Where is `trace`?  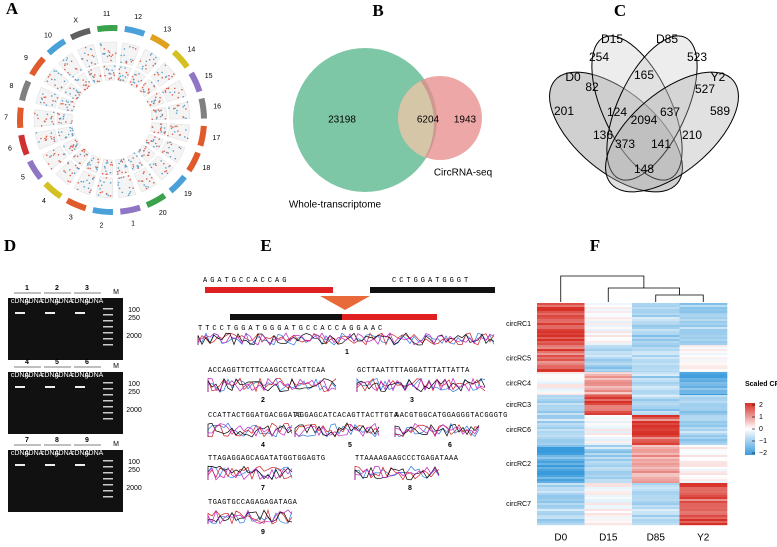
trace is located at coordinates (250, 473).